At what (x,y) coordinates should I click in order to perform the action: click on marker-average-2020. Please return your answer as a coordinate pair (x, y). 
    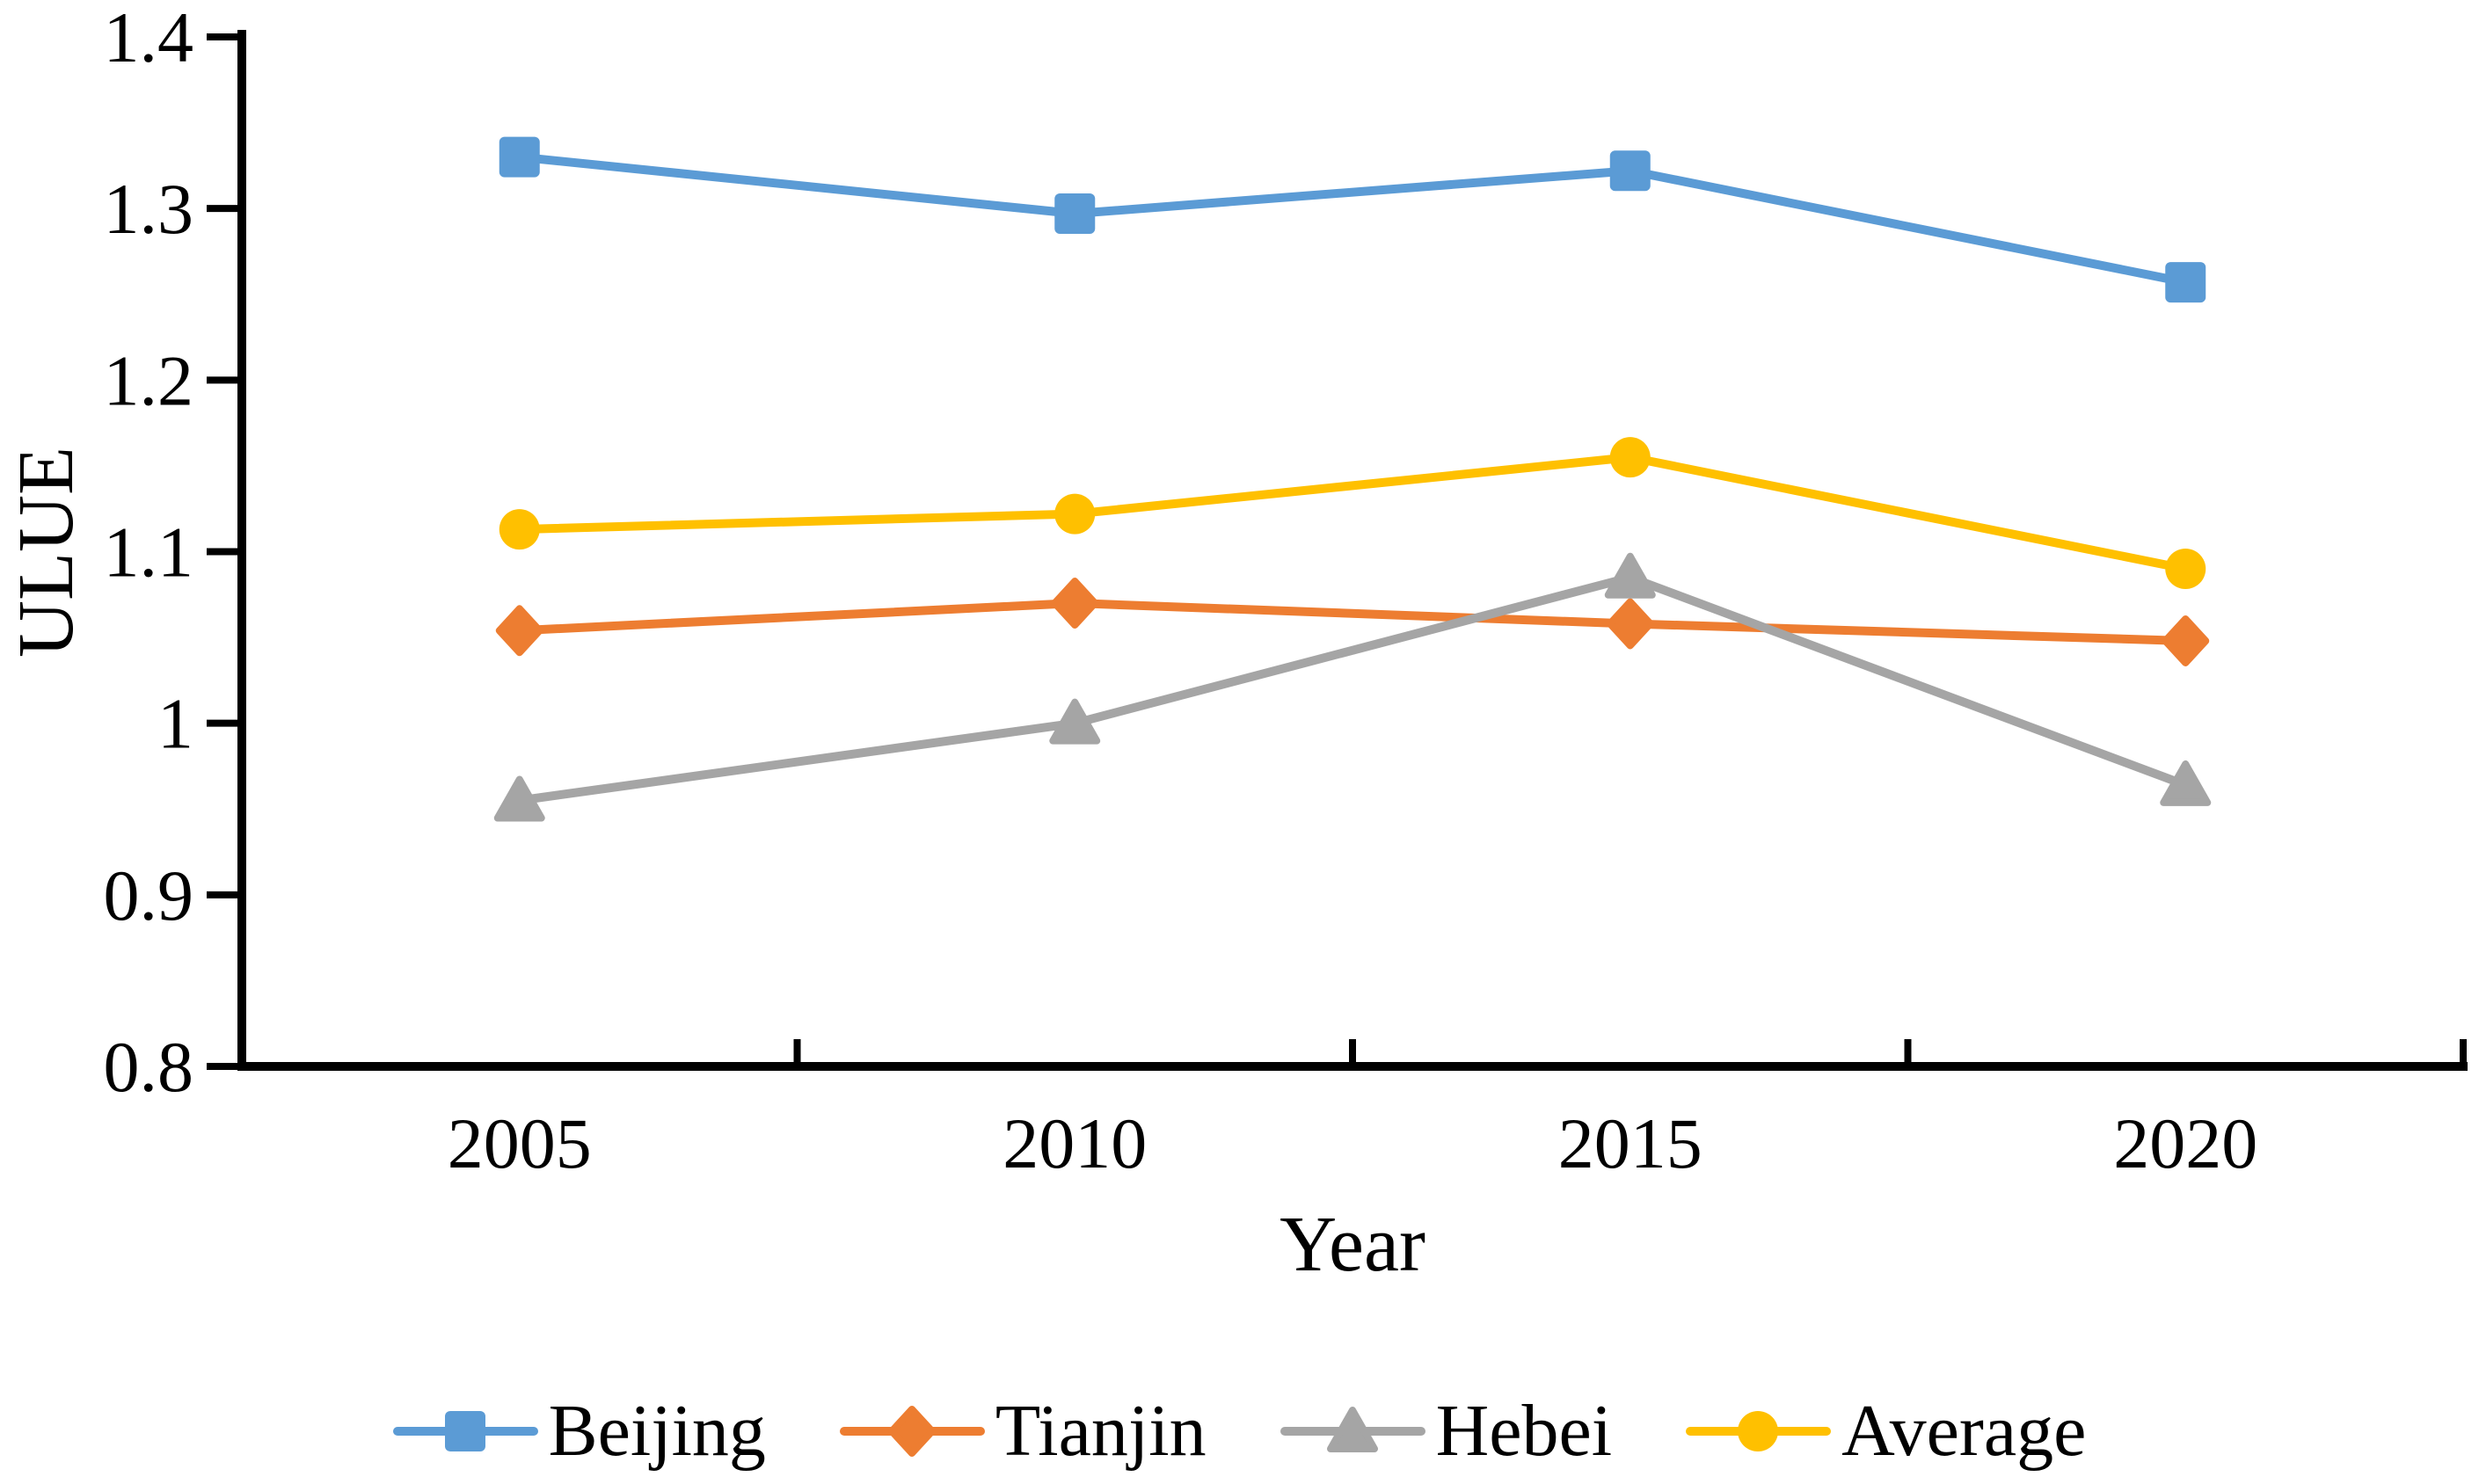
    Looking at the image, I should click on (2186, 569).